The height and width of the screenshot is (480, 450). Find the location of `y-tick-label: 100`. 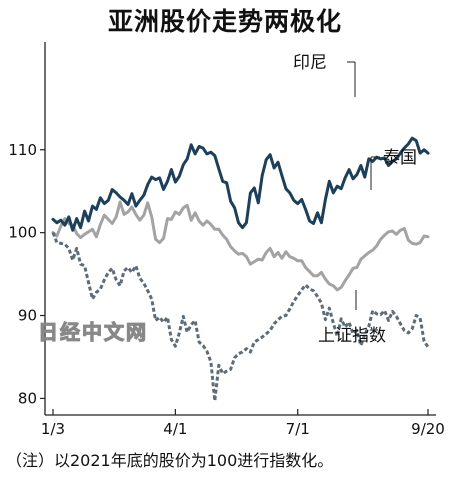

y-tick-label: 100 is located at coordinates (22, 233).